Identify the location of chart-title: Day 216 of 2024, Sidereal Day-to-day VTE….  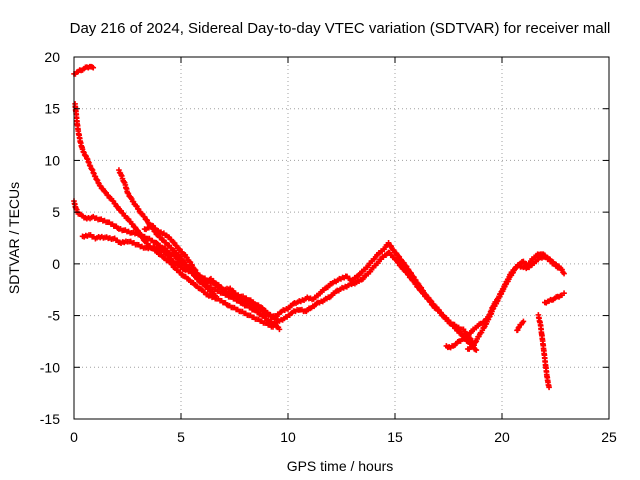
(340, 28).